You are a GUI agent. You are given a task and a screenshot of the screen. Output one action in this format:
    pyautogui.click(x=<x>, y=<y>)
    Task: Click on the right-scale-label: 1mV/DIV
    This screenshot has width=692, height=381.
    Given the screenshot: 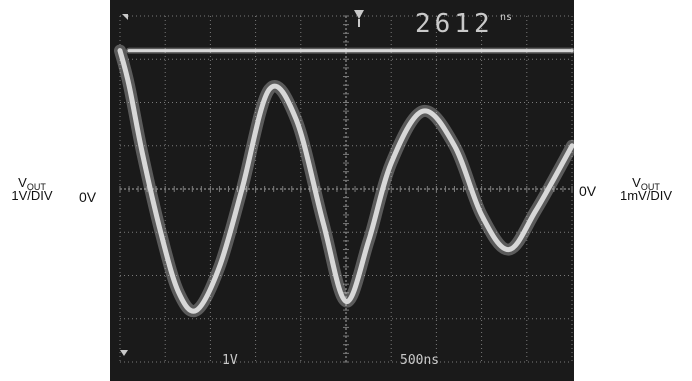 What is the action you would take?
    pyautogui.click(x=645, y=195)
    